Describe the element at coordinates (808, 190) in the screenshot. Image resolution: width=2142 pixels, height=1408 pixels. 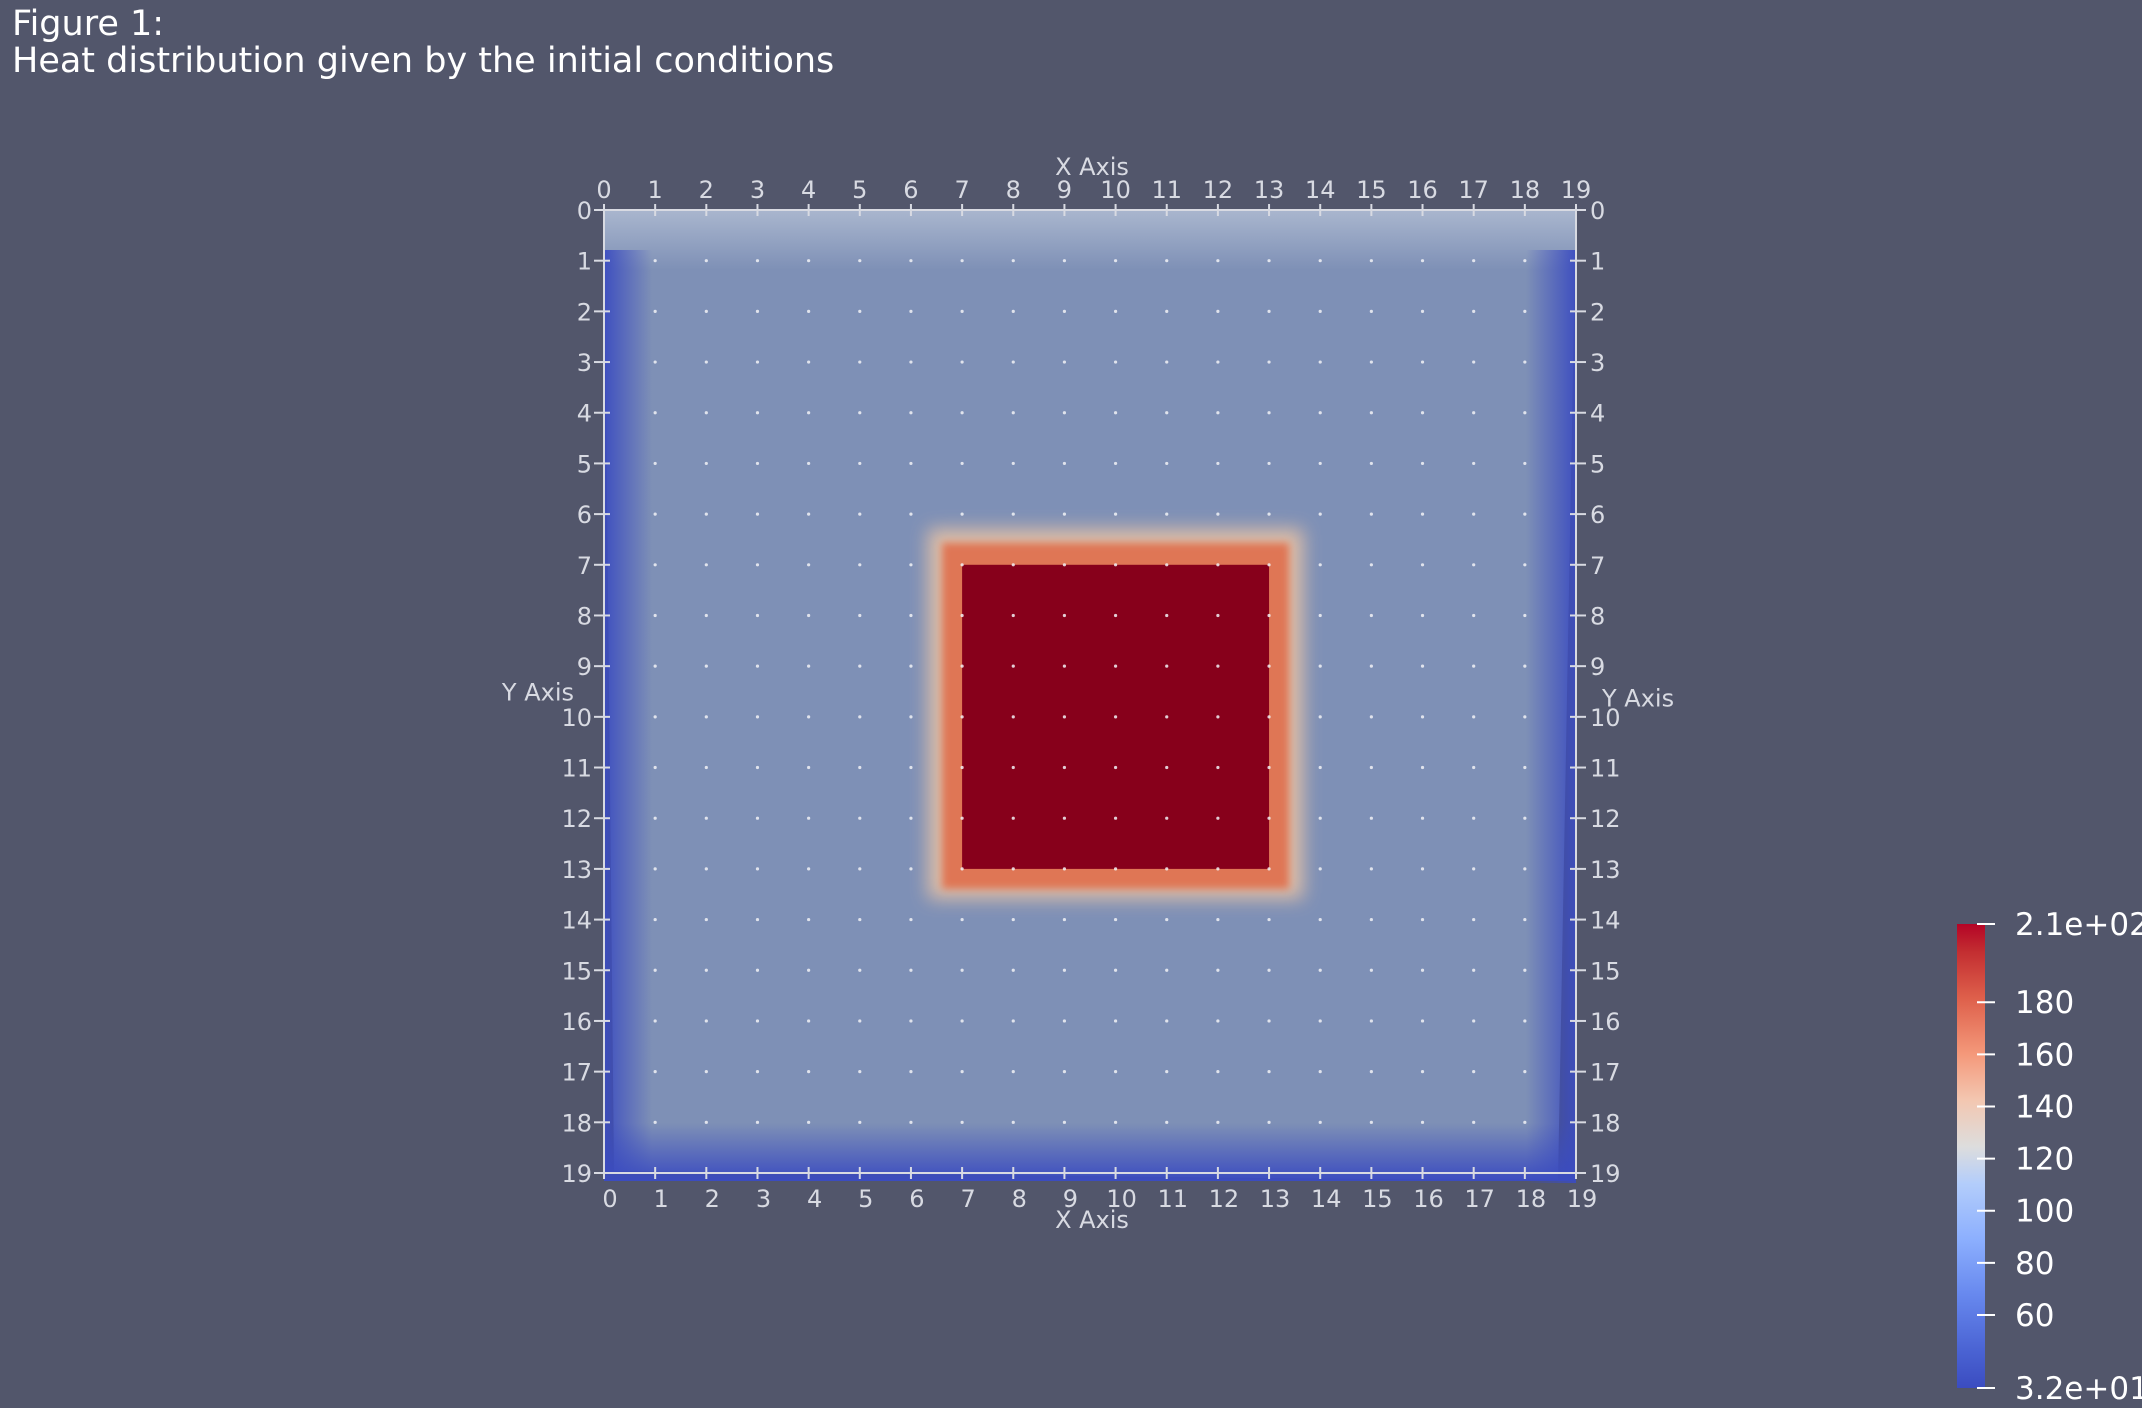
I see `x-tick-label-top: 4` at that location.